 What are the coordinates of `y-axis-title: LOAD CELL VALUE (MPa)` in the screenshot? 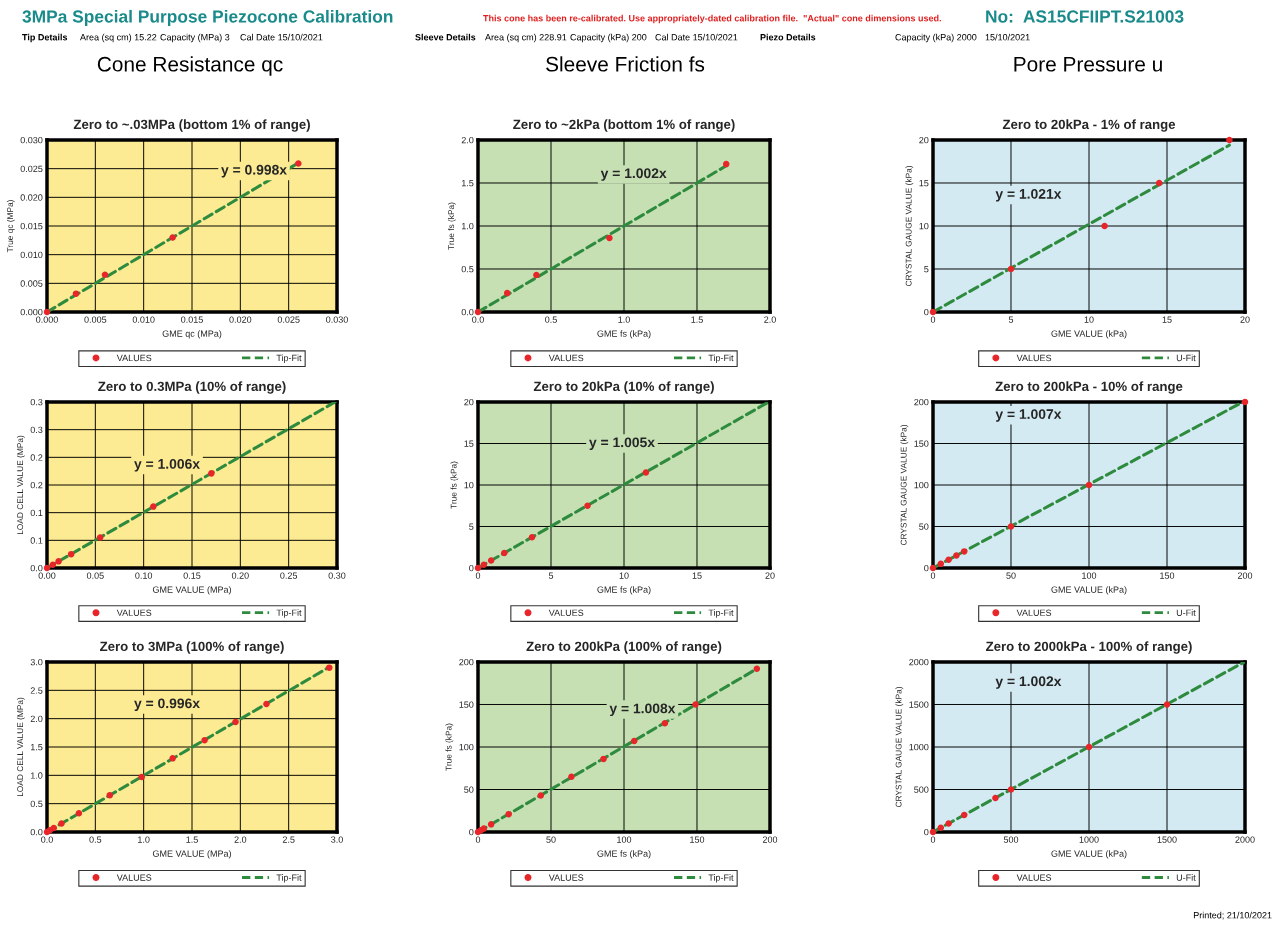 It's located at (20, 747).